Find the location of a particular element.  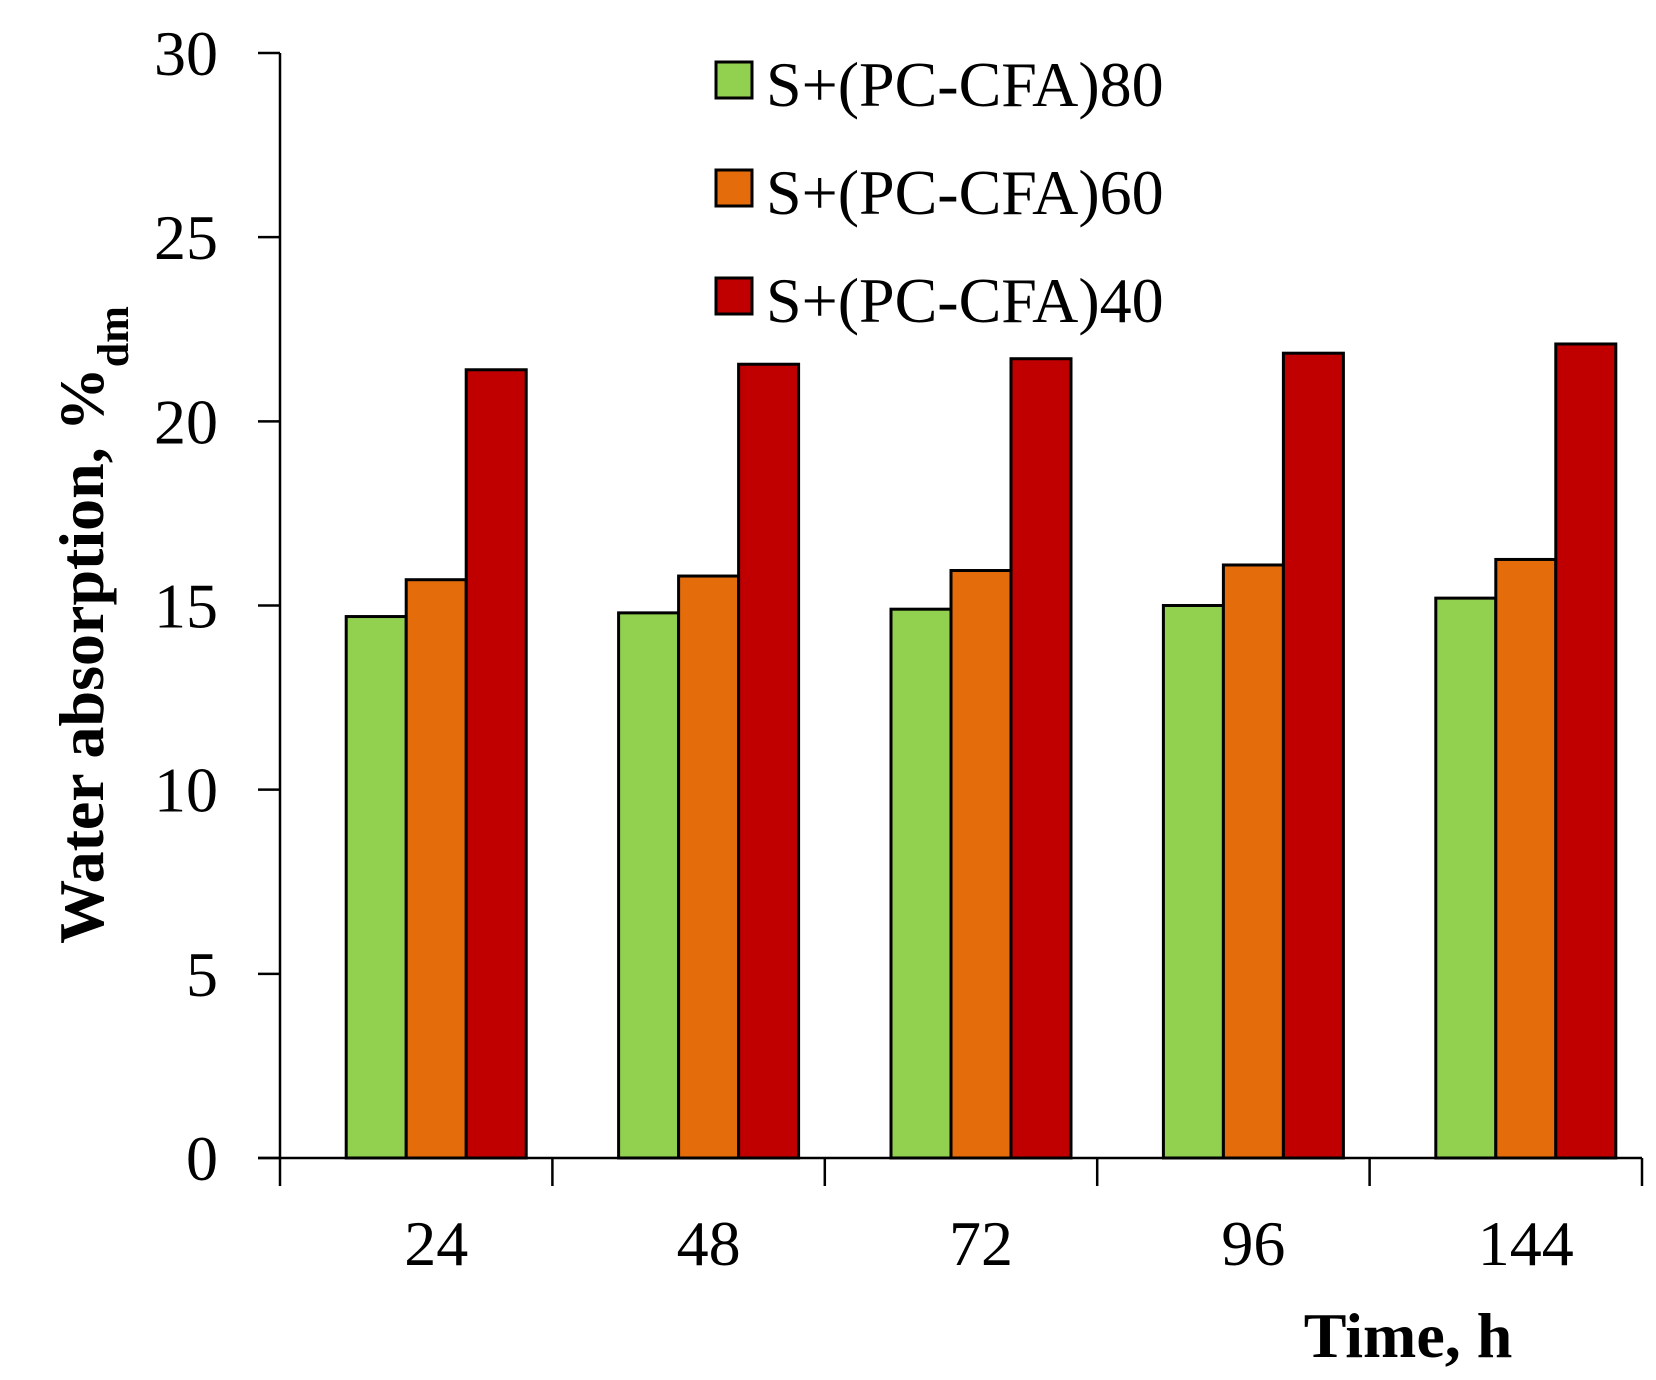

x-tick-label: 72 is located at coordinates (981, 1243).